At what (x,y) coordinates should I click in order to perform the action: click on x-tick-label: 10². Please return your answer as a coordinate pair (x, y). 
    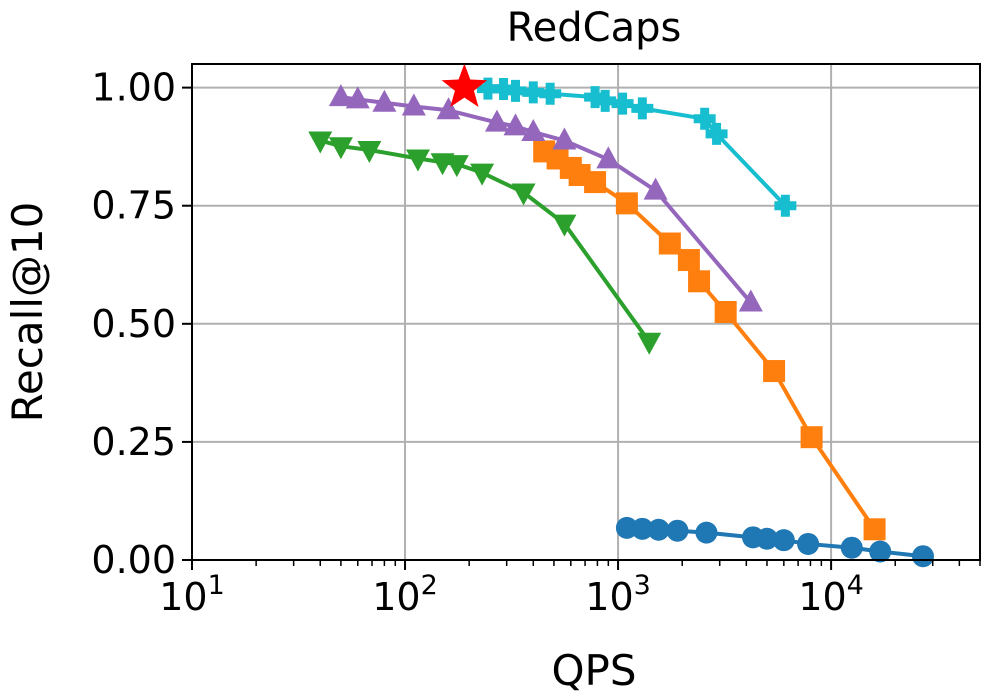
    Looking at the image, I should click on (405, 594).